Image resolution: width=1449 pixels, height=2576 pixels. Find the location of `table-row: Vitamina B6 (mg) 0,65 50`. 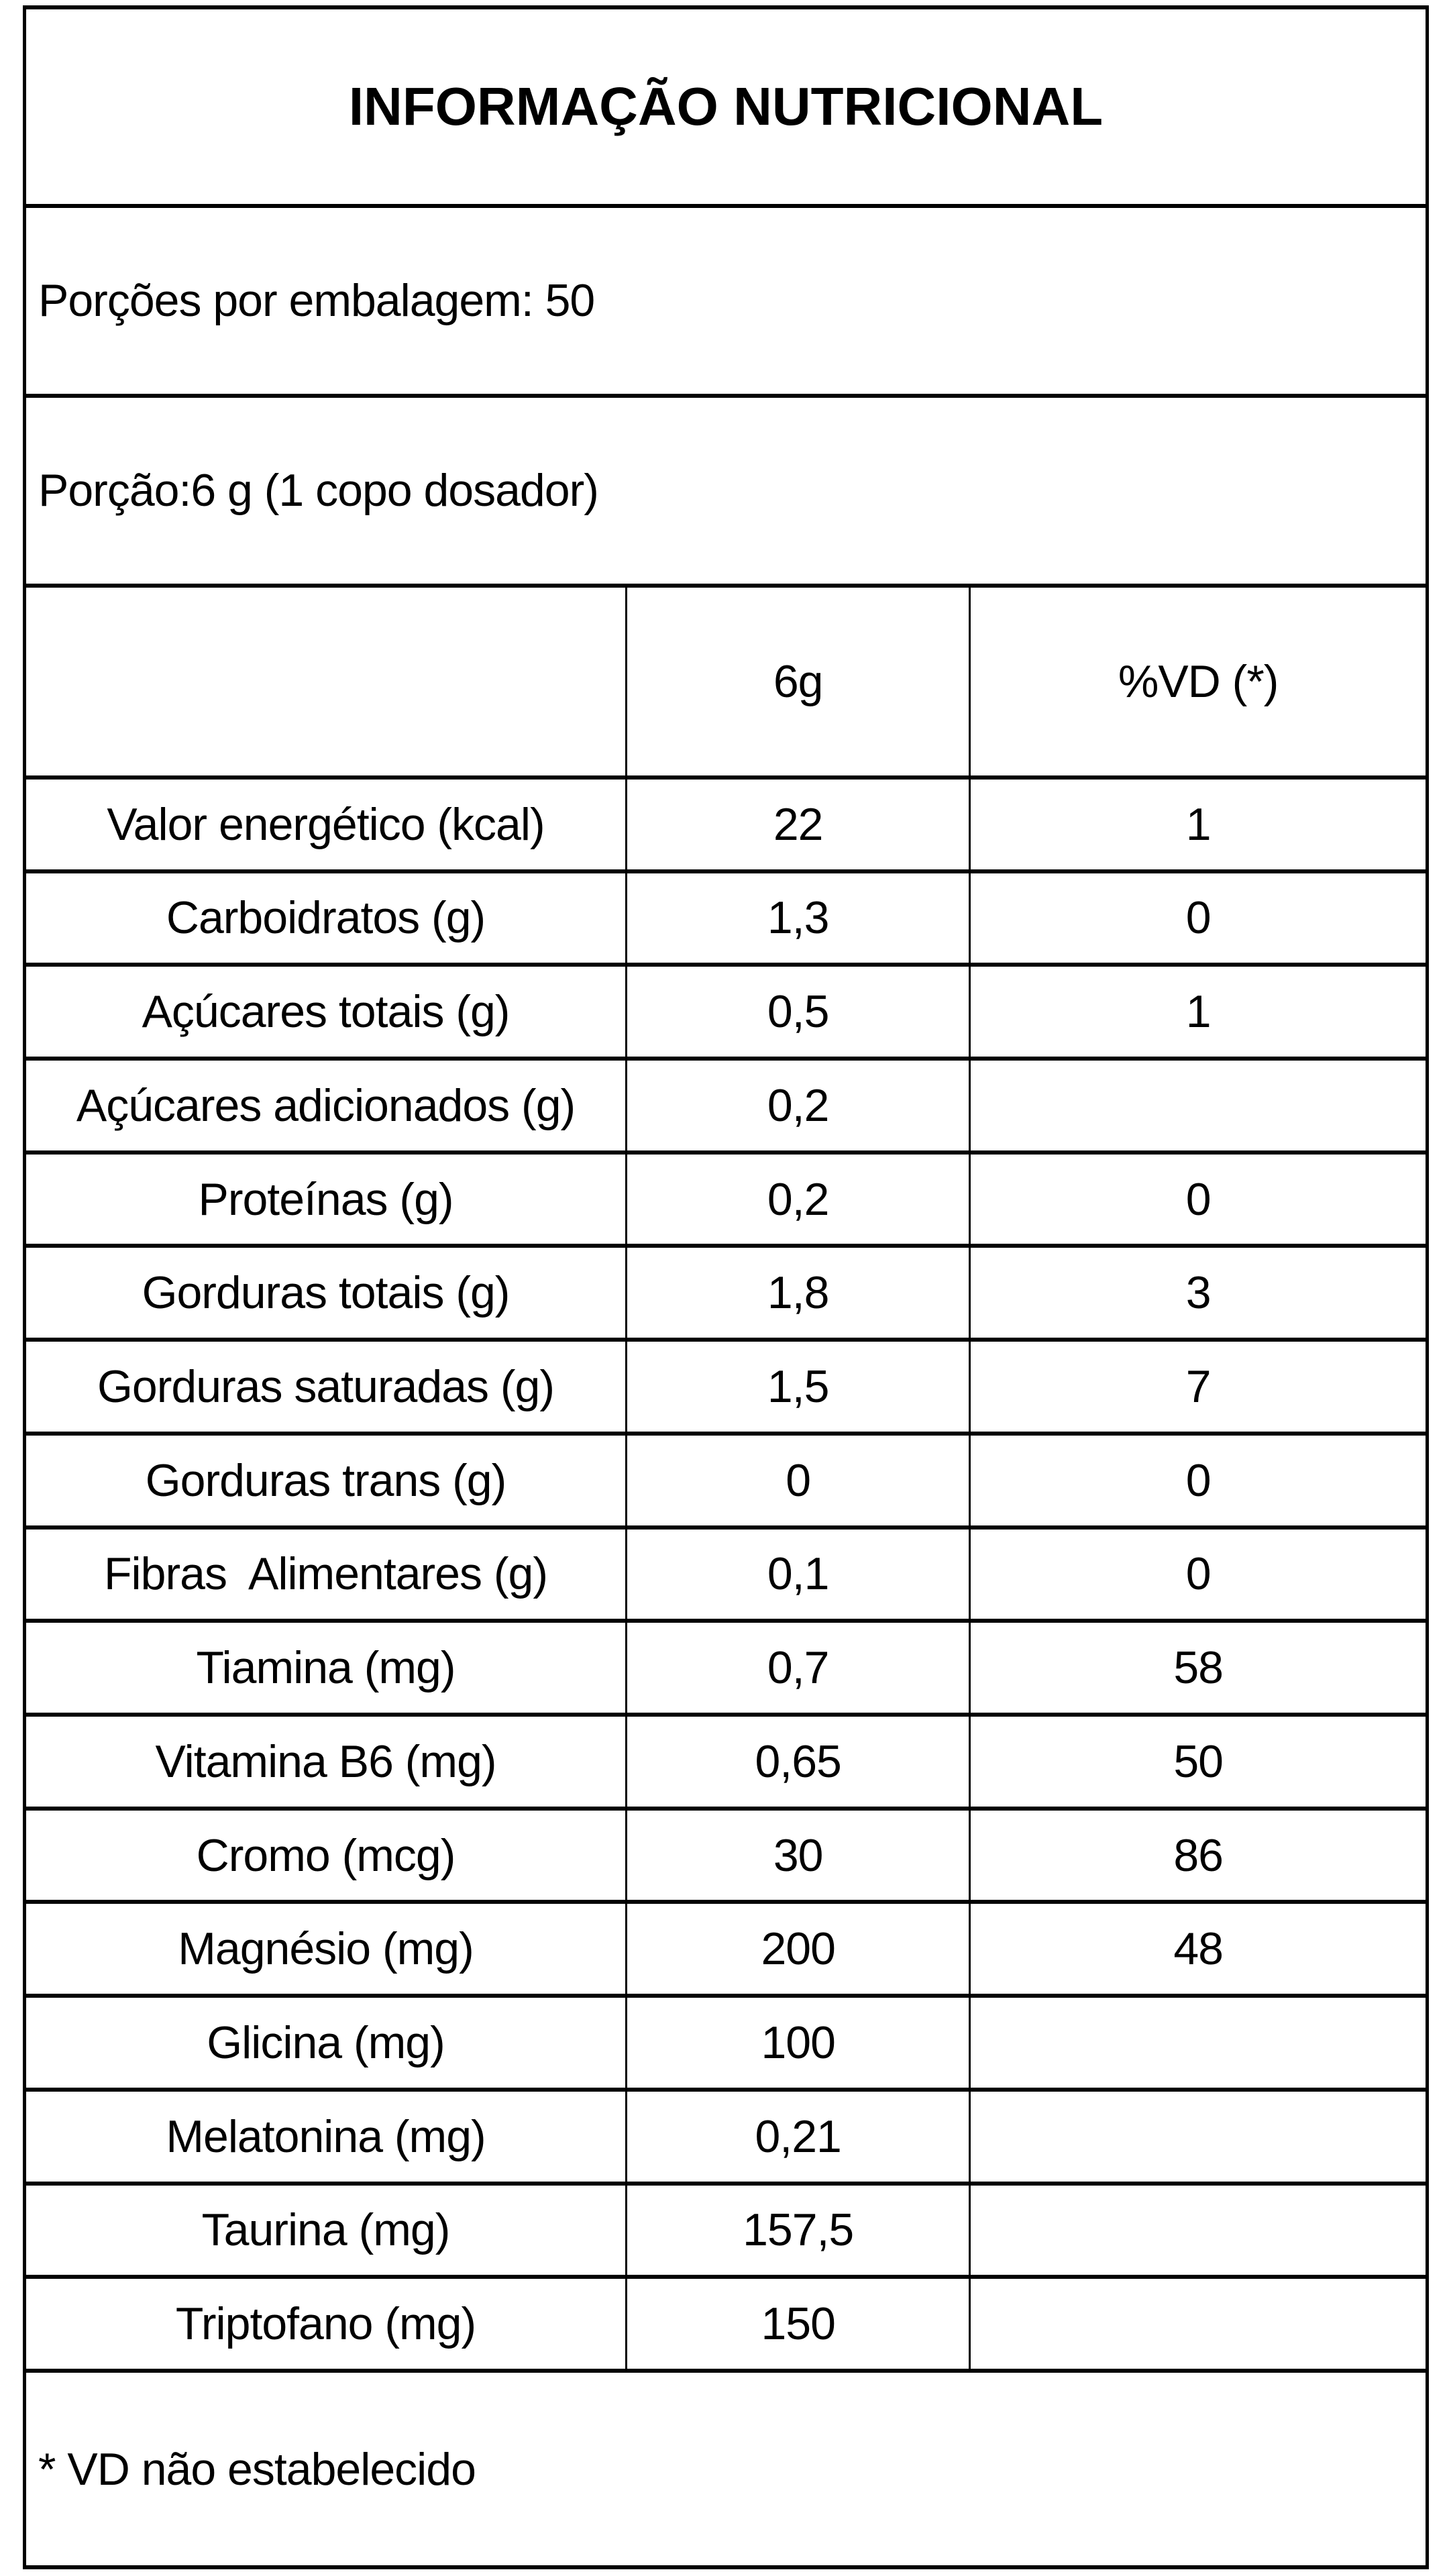

table-row: Vitamina B6 (mg) 0,65 50 is located at coordinates (725, 1761).